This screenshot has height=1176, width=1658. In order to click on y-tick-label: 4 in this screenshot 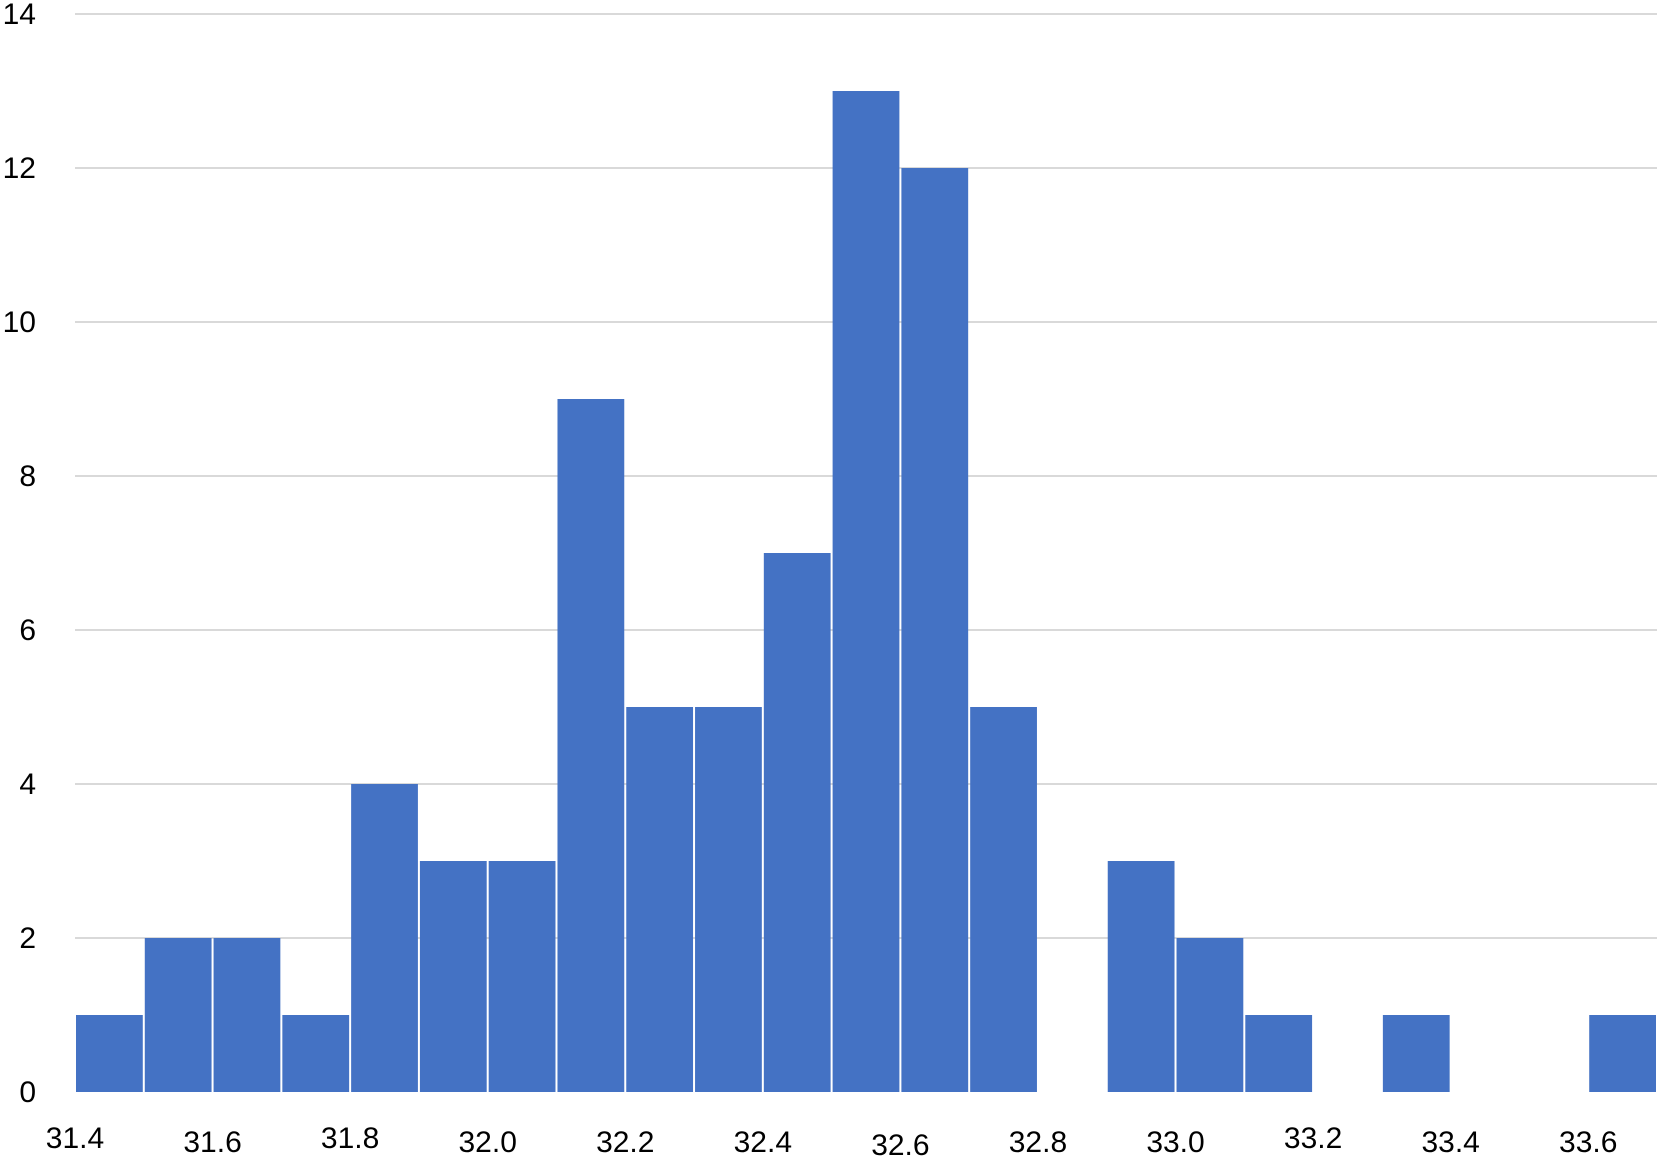, I will do `click(27, 784)`.